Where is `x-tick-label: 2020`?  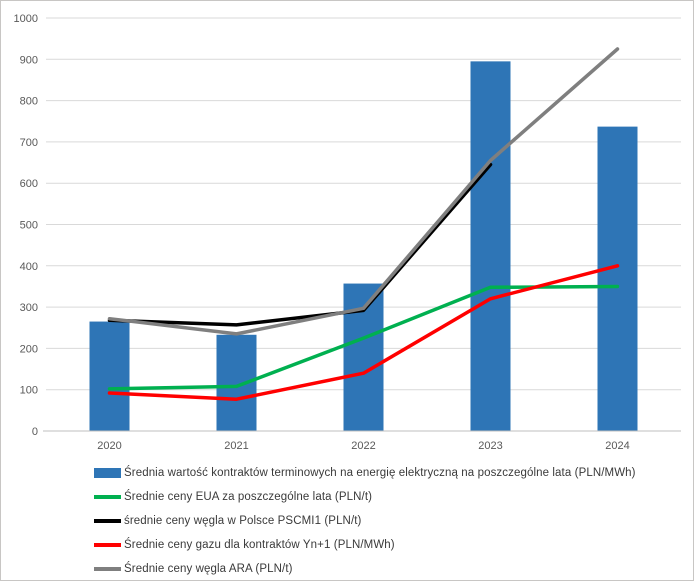
x-tick-label: 2020 is located at coordinates (109, 446).